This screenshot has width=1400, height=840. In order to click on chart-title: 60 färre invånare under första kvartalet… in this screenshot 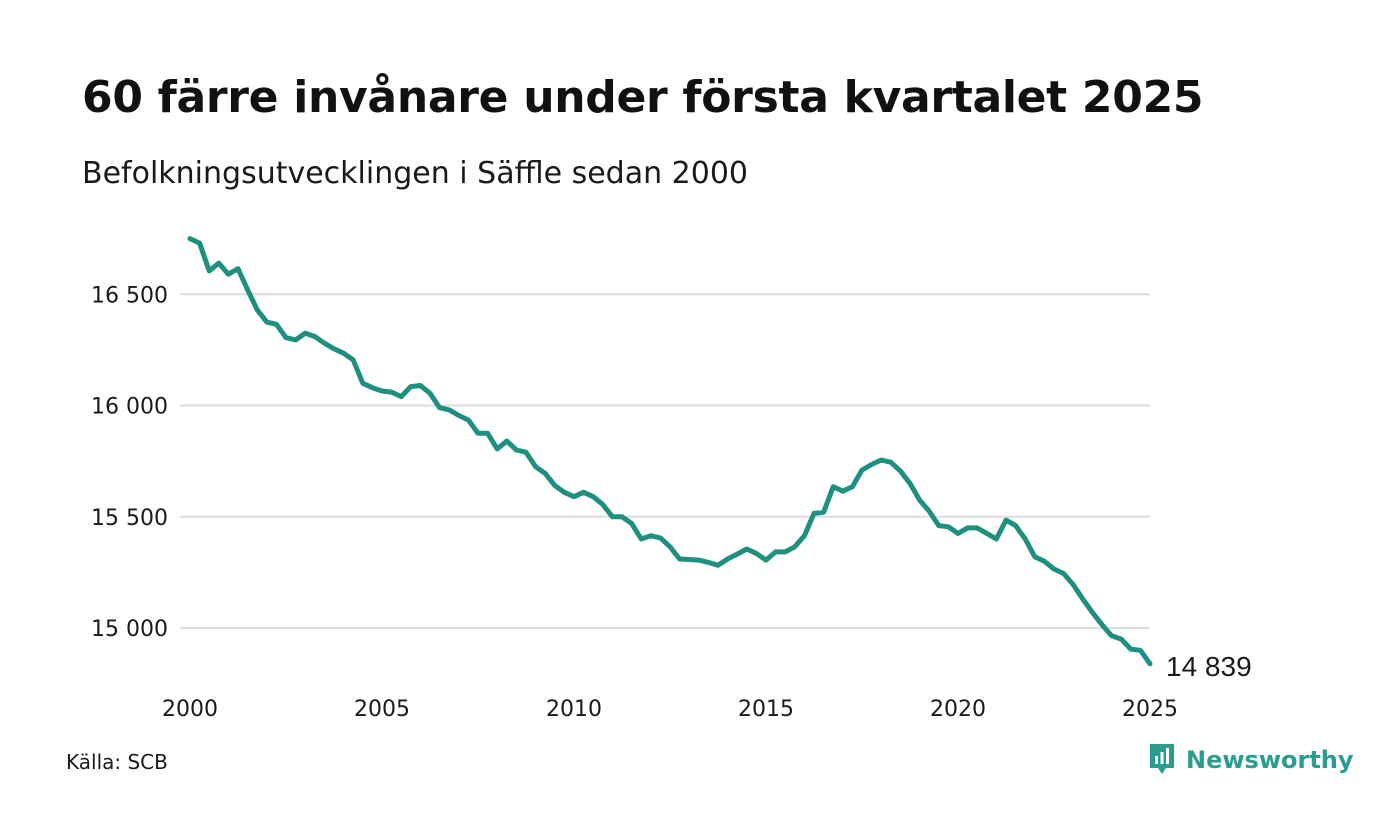, I will do `click(643, 97)`.